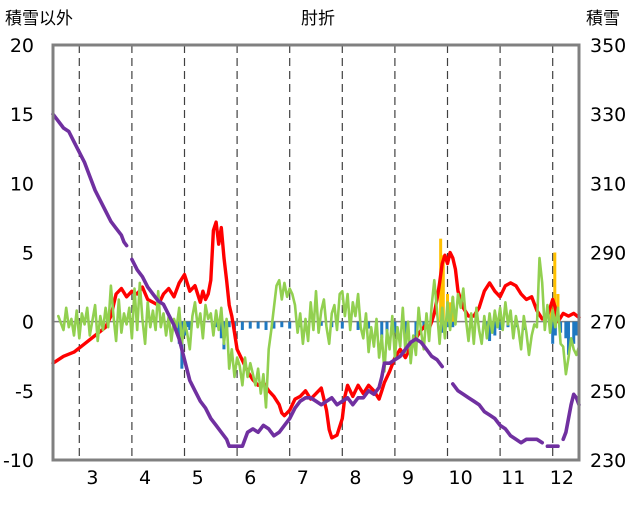 The width and height of the screenshot is (636, 505). Describe the element at coordinates (250, 478) in the screenshot. I see `x-tick-label: 6` at that location.